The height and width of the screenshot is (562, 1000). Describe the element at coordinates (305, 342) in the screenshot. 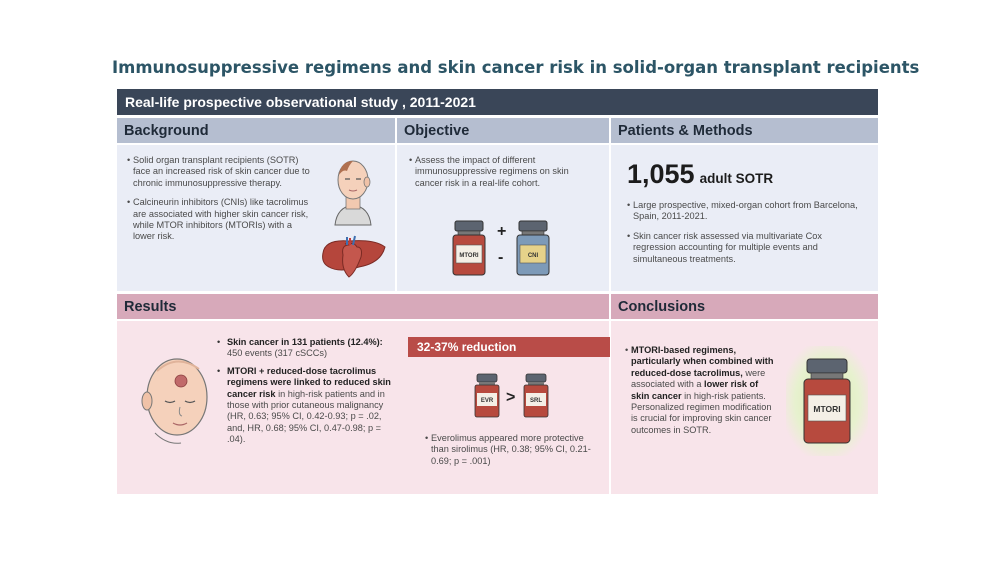

I see `results-bullet-1-bold: Skin cancer in 131 patients (12.4%):` at that location.